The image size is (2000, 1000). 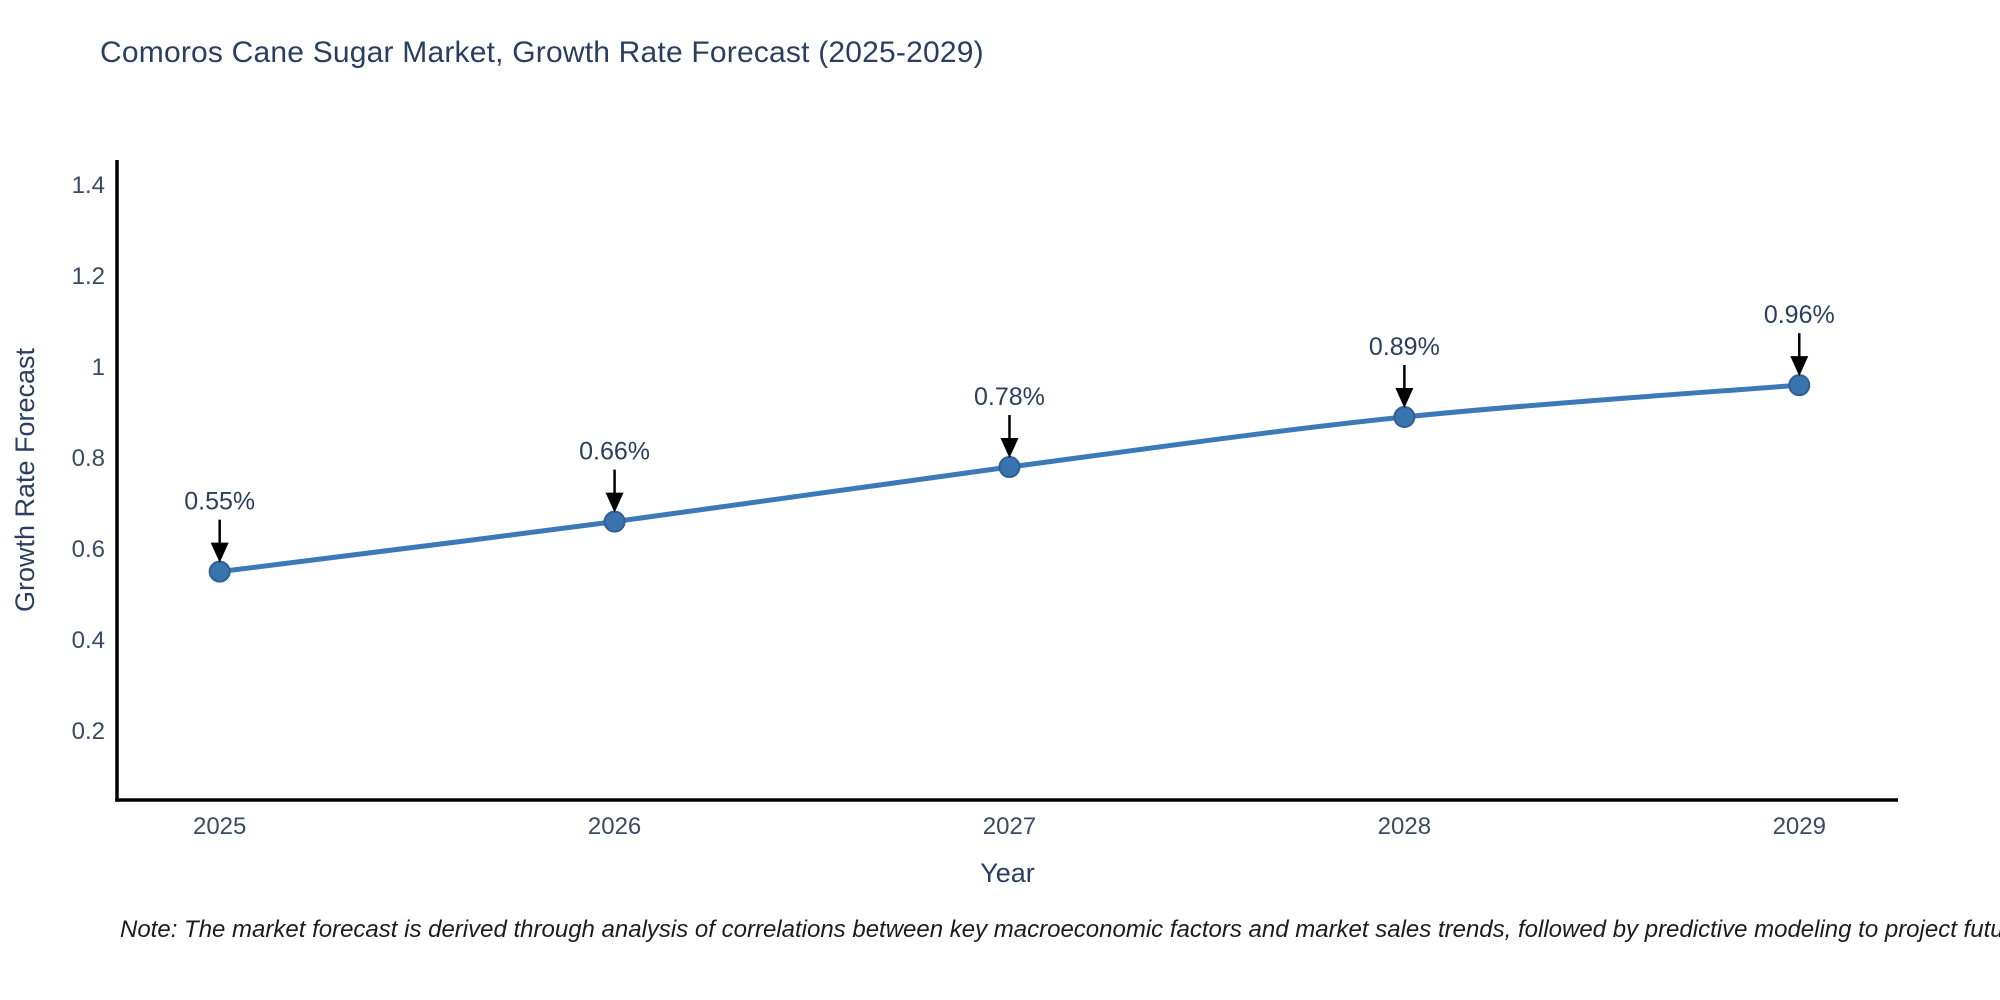 I want to click on annotation-label: 0.55%, so click(x=219, y=502).